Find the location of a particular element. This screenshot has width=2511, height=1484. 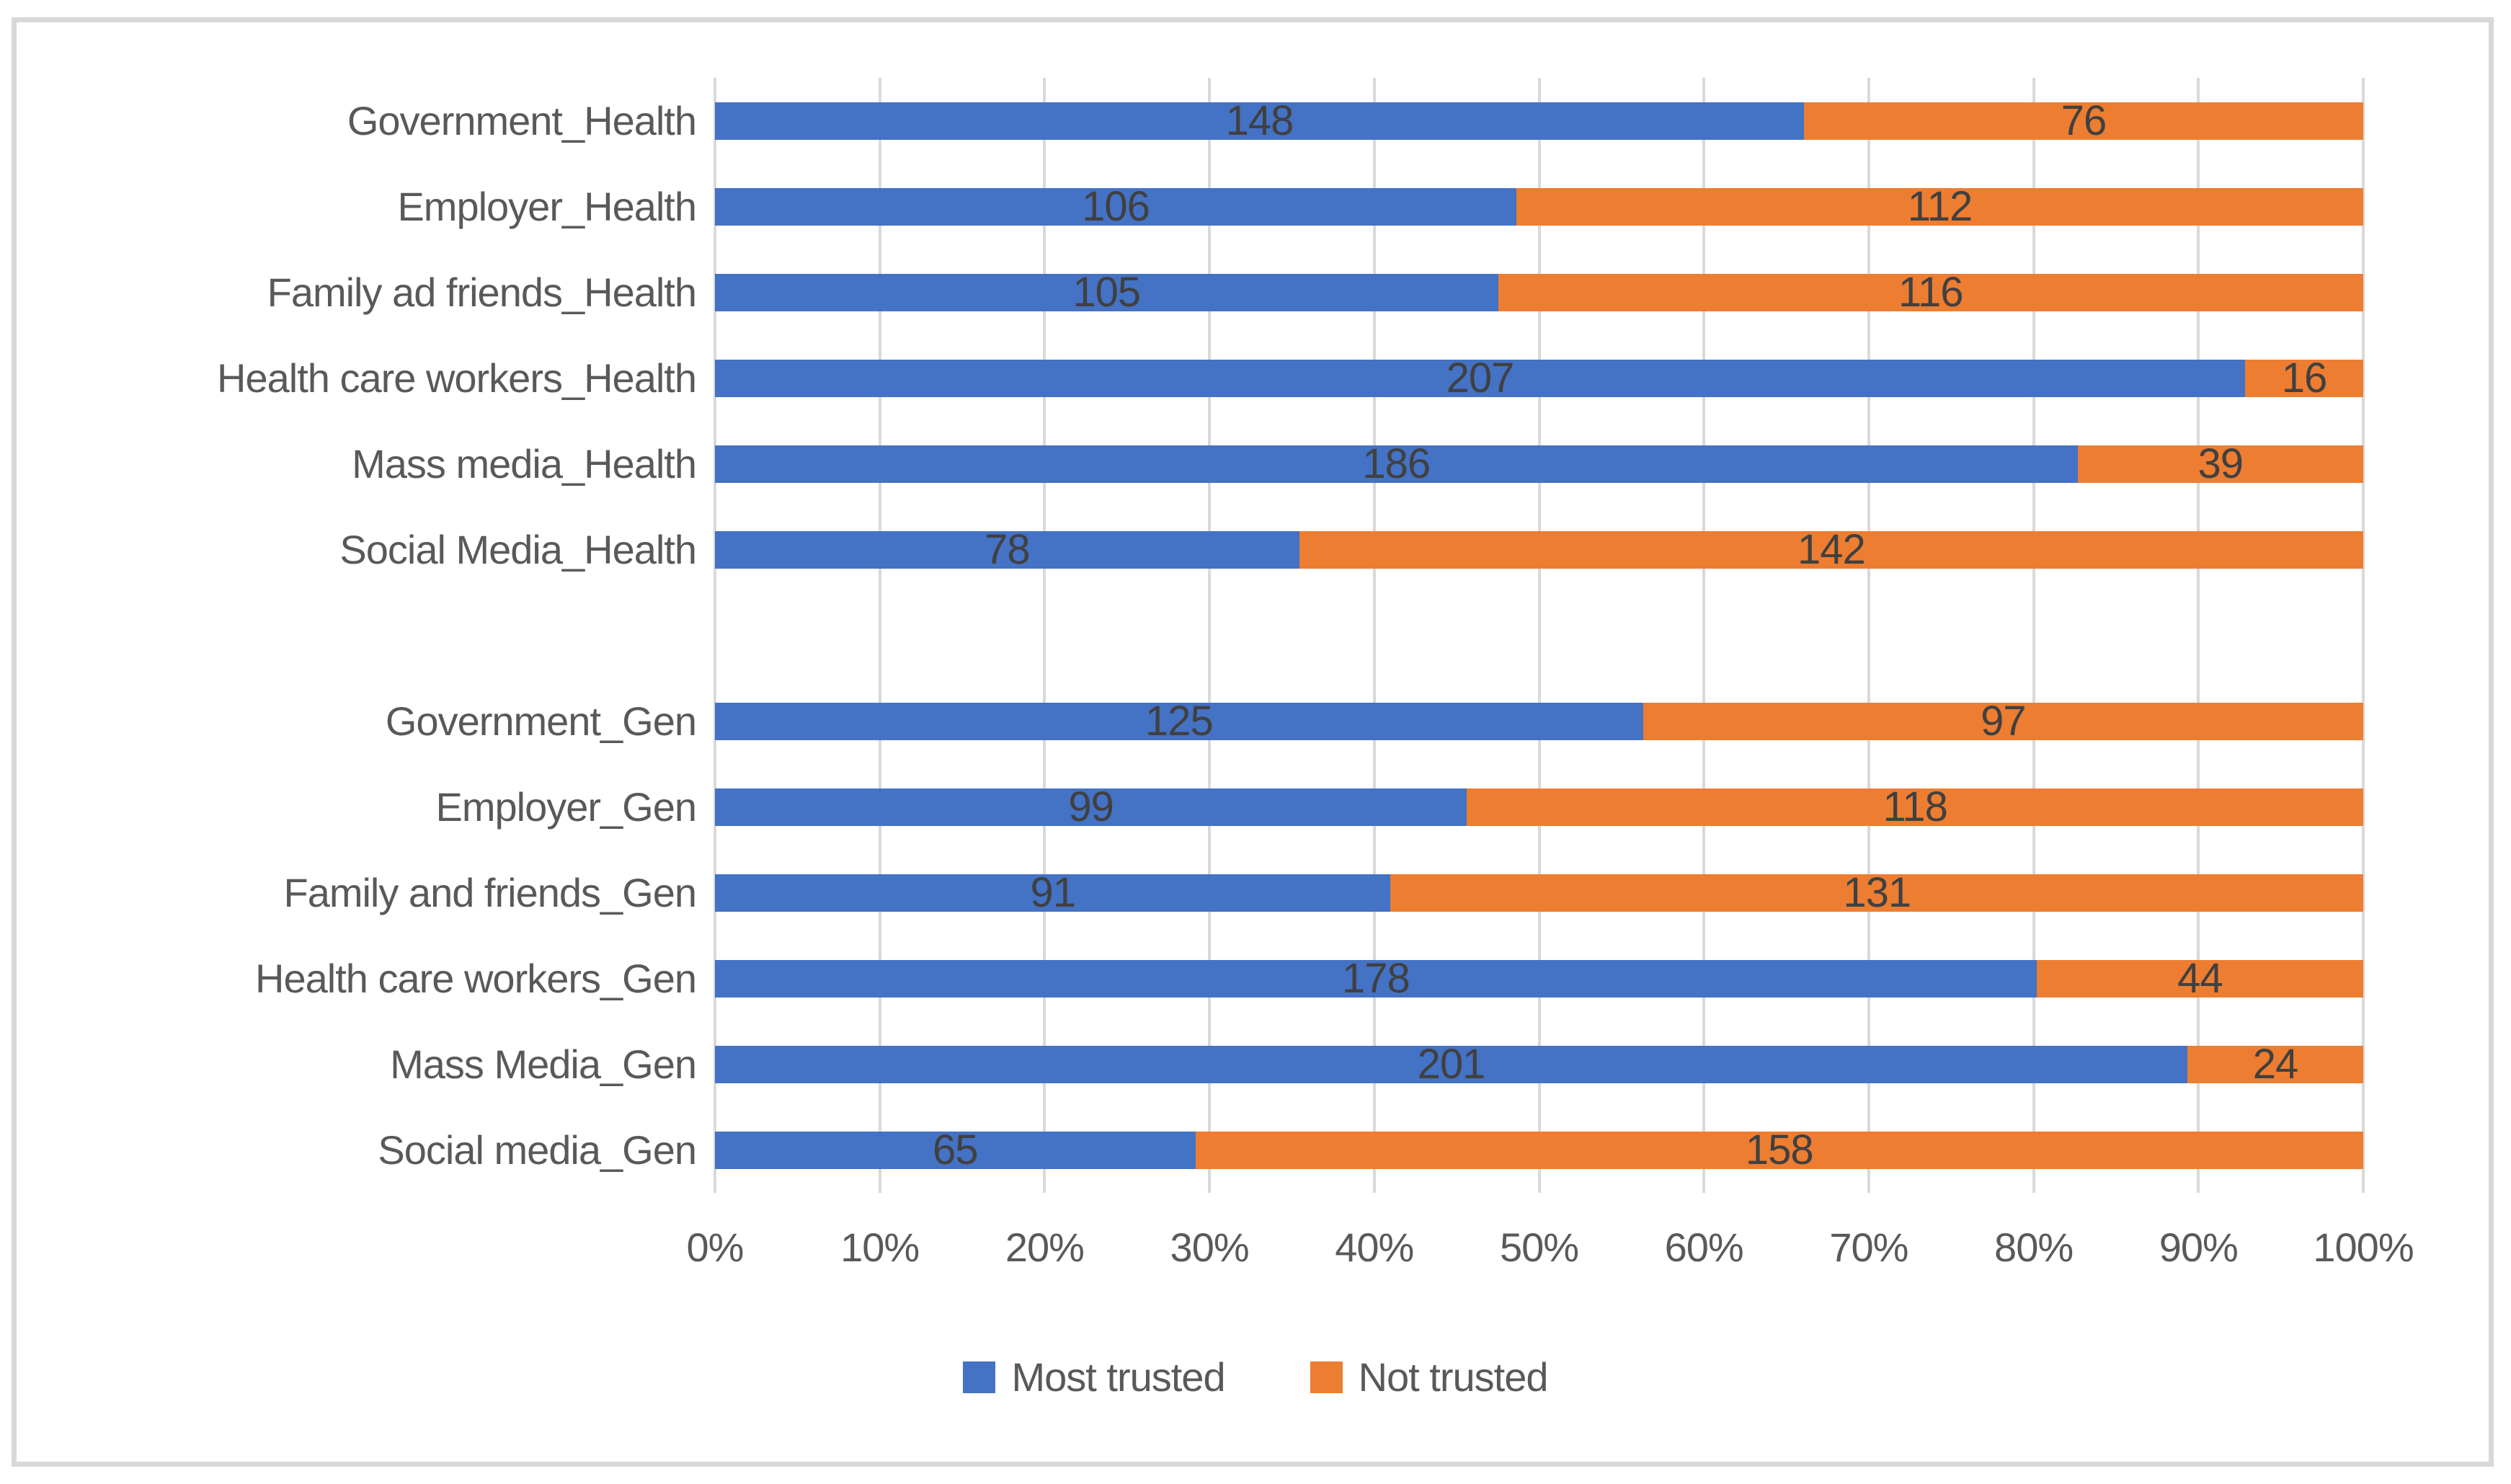

bar-track: 125 97 is located at coordinates (1539, 721).